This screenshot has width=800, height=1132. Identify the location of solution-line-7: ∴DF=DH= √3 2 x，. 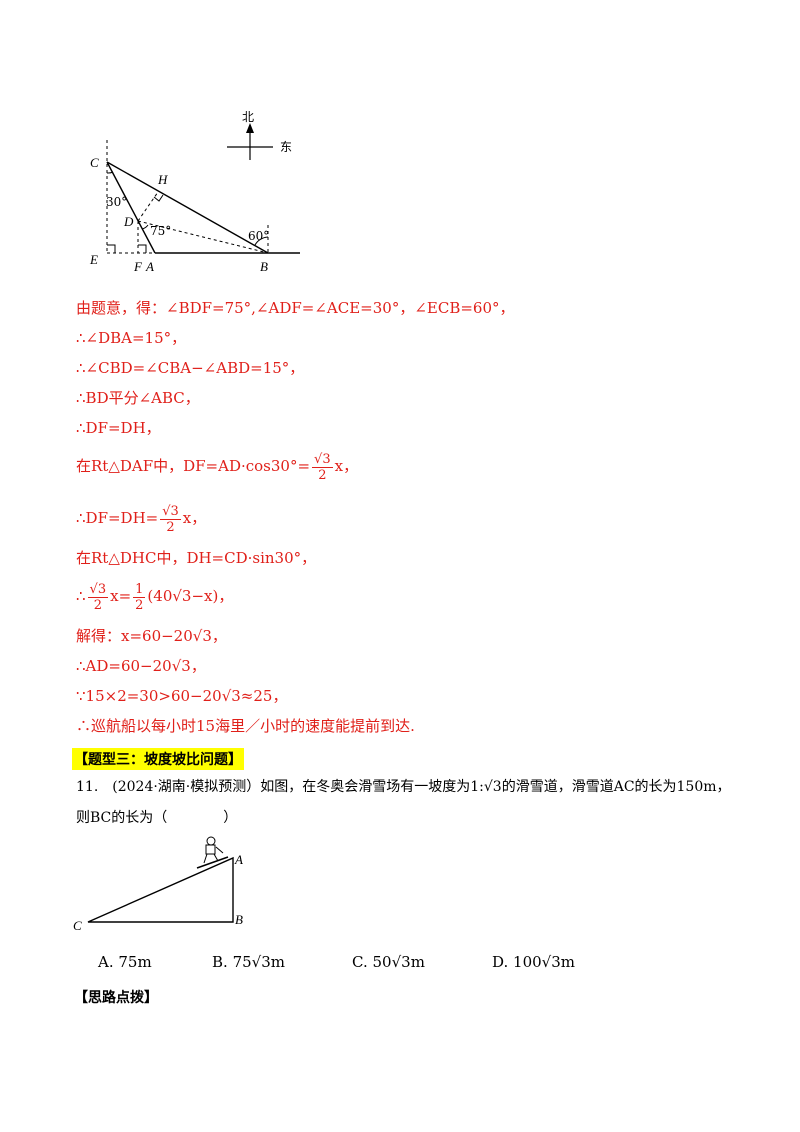
(141, 518).